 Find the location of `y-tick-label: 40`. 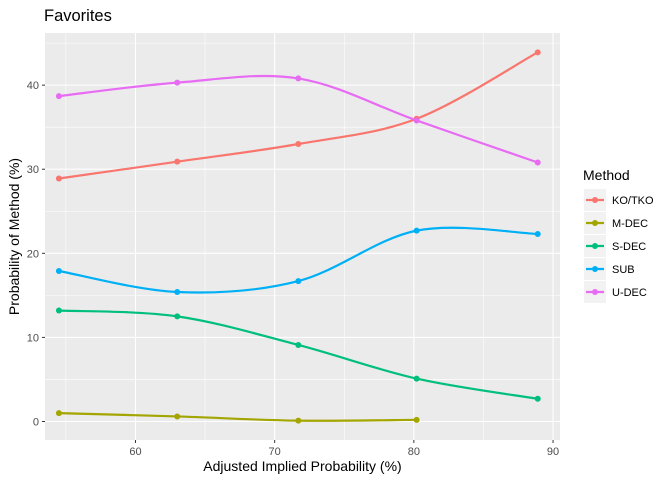

y-tick-label: 40 is located at coordinates (33, 86).